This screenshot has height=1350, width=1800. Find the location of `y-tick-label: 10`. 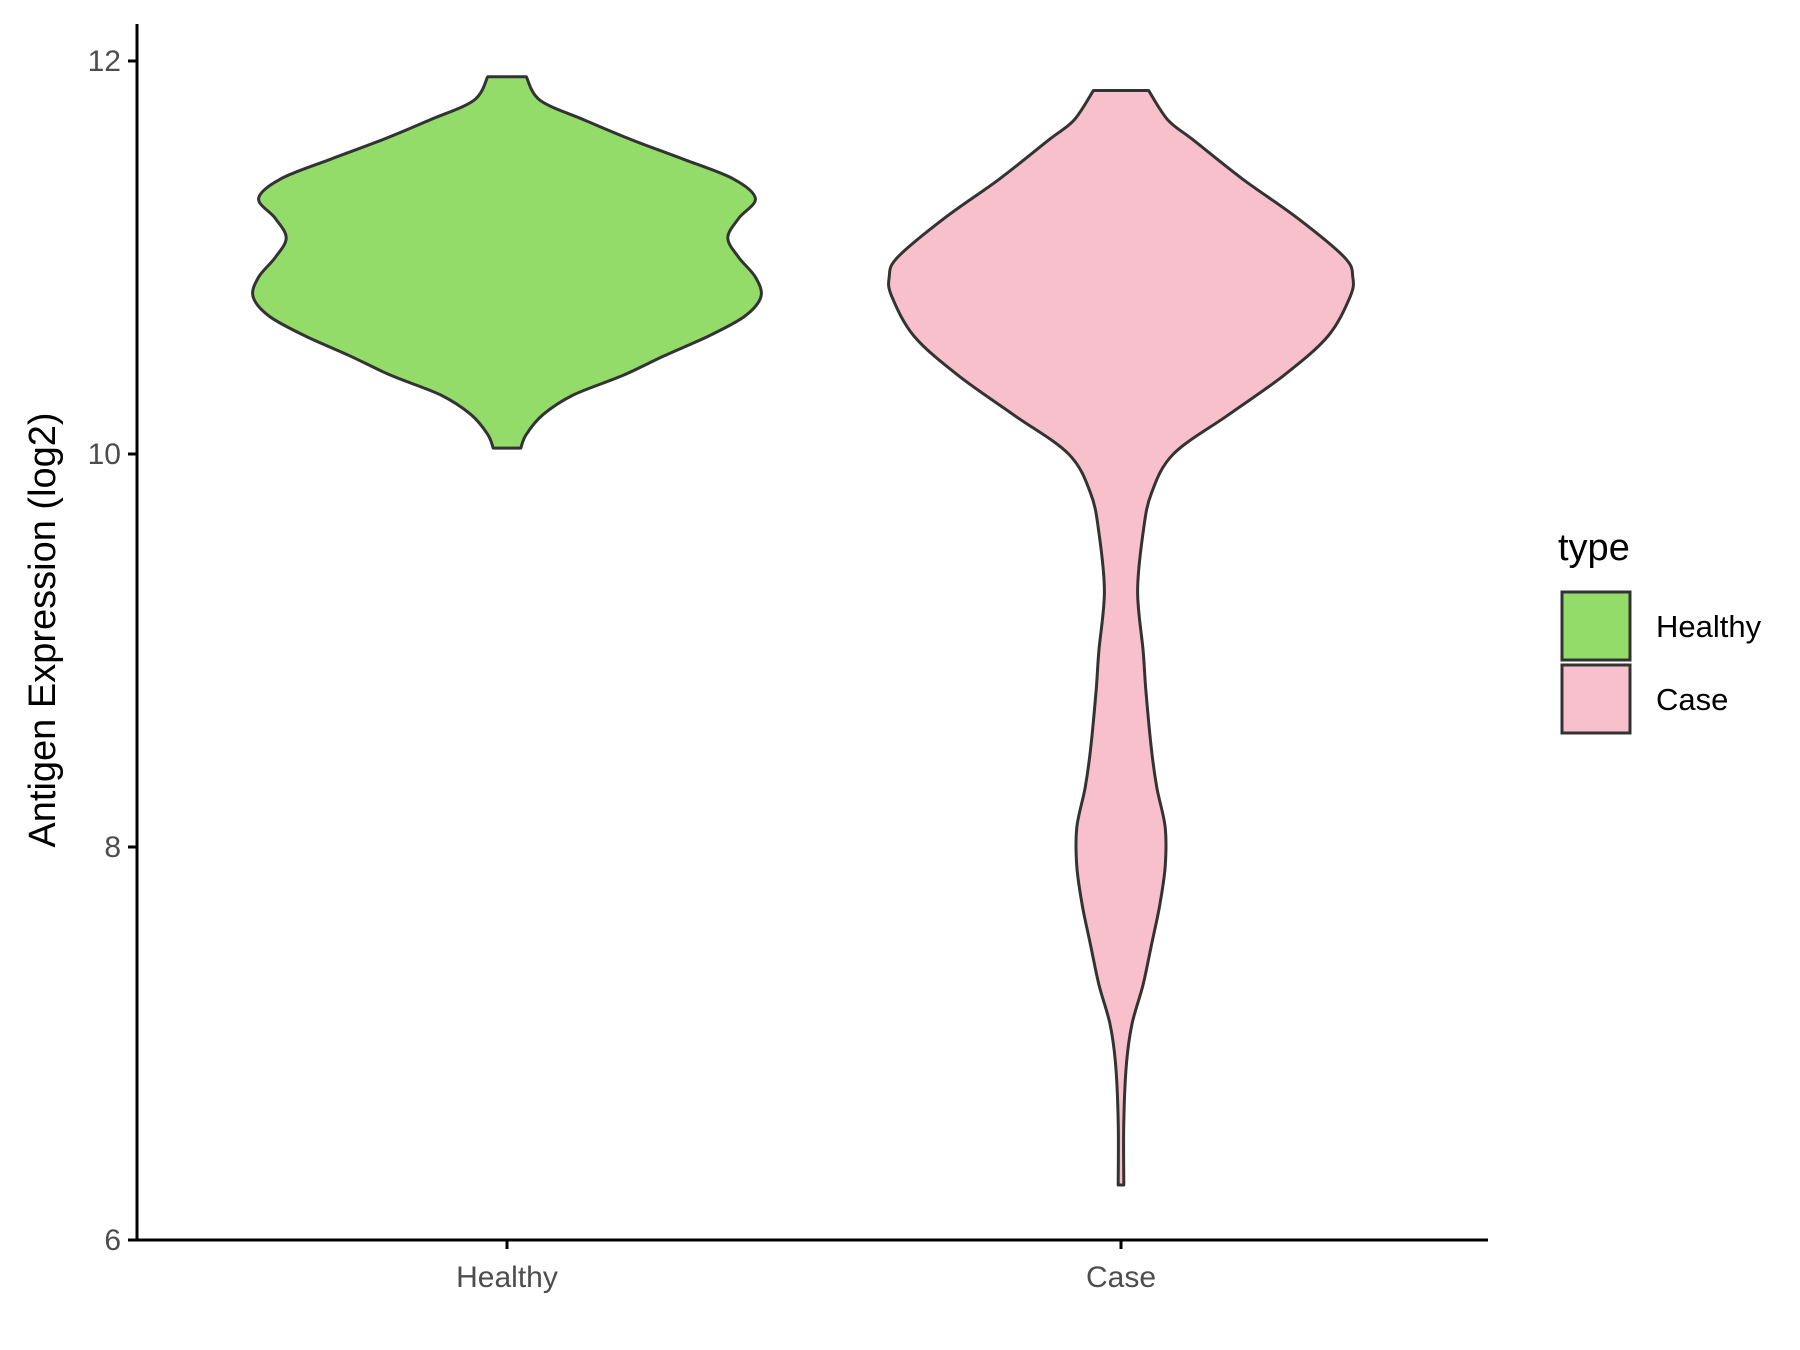

y-tick-label: 10 is located at coordinates (104, 454).